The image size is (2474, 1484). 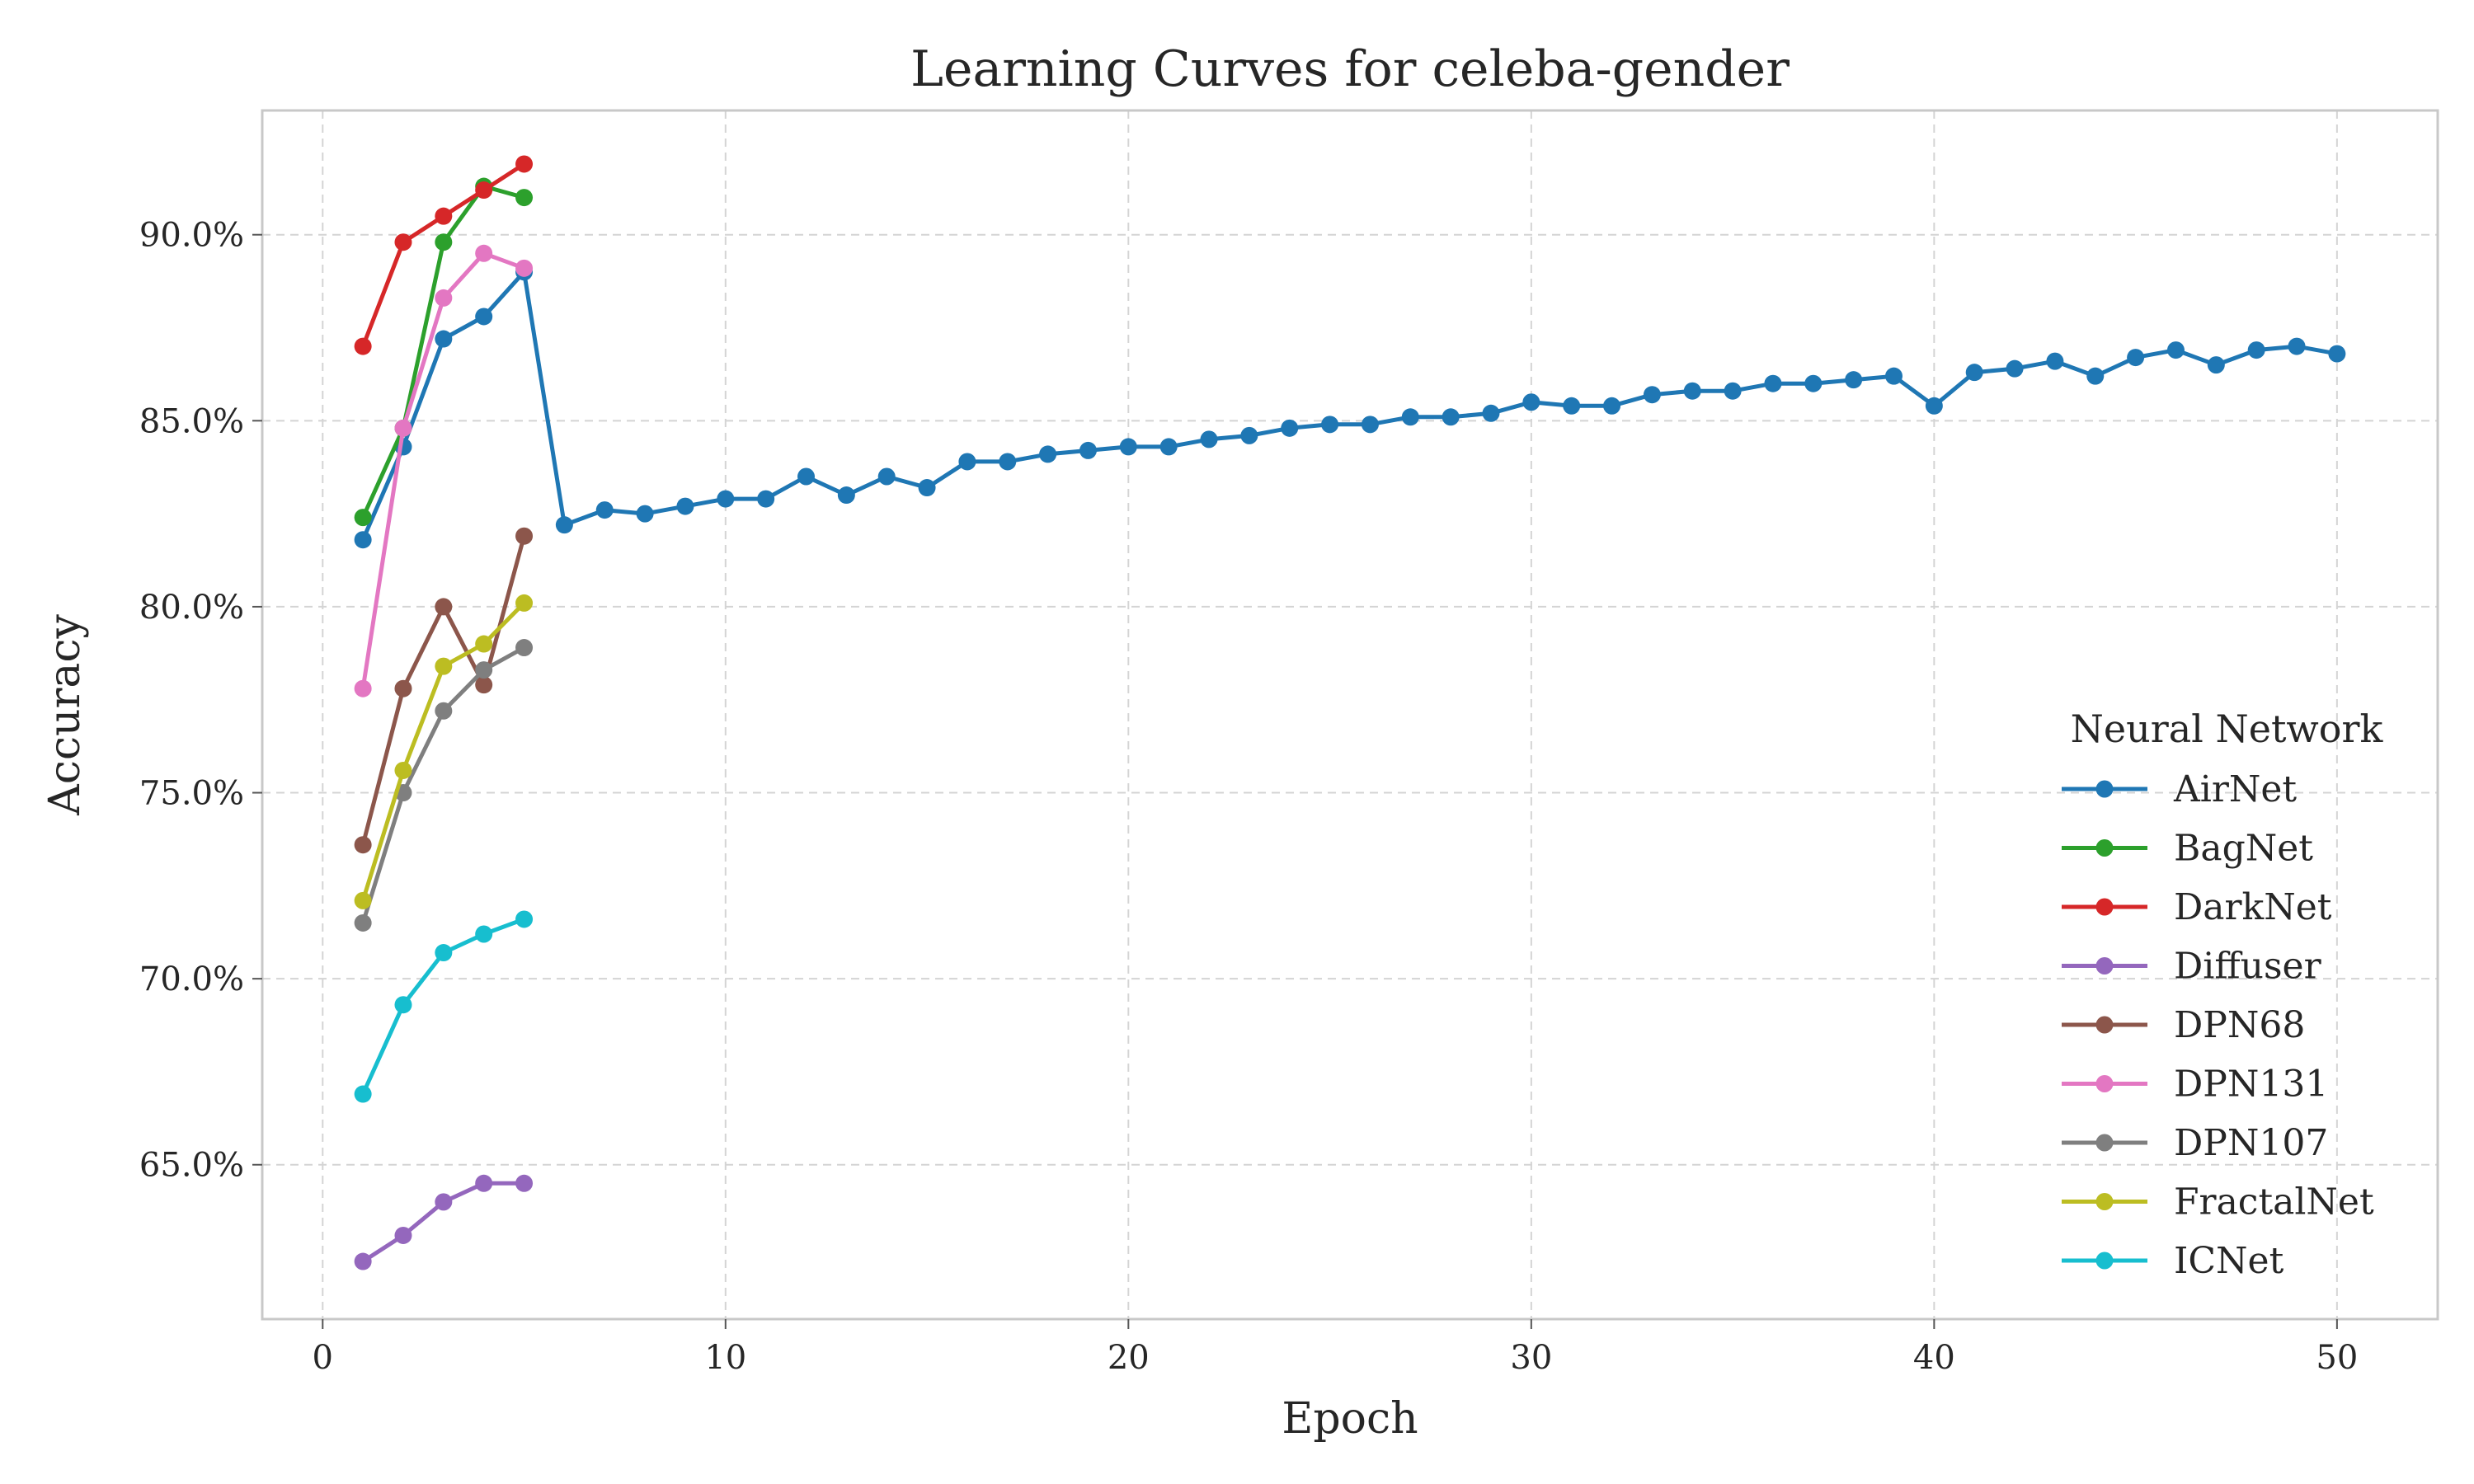 I want to click on legend-item-dpn107: DPN107, so click(x=2195, y=1143).